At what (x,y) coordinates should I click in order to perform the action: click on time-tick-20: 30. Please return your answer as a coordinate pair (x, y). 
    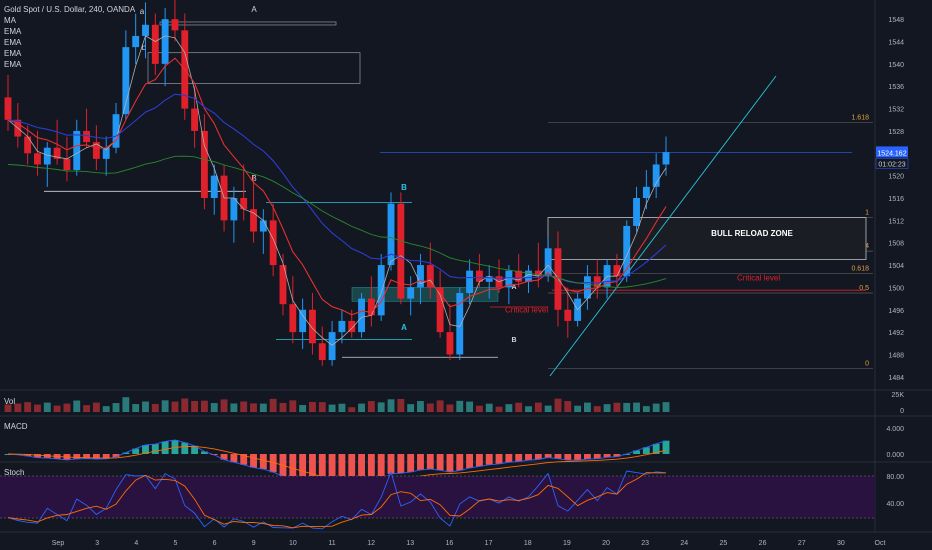
    Looking at the image, I should click on (841, 543).